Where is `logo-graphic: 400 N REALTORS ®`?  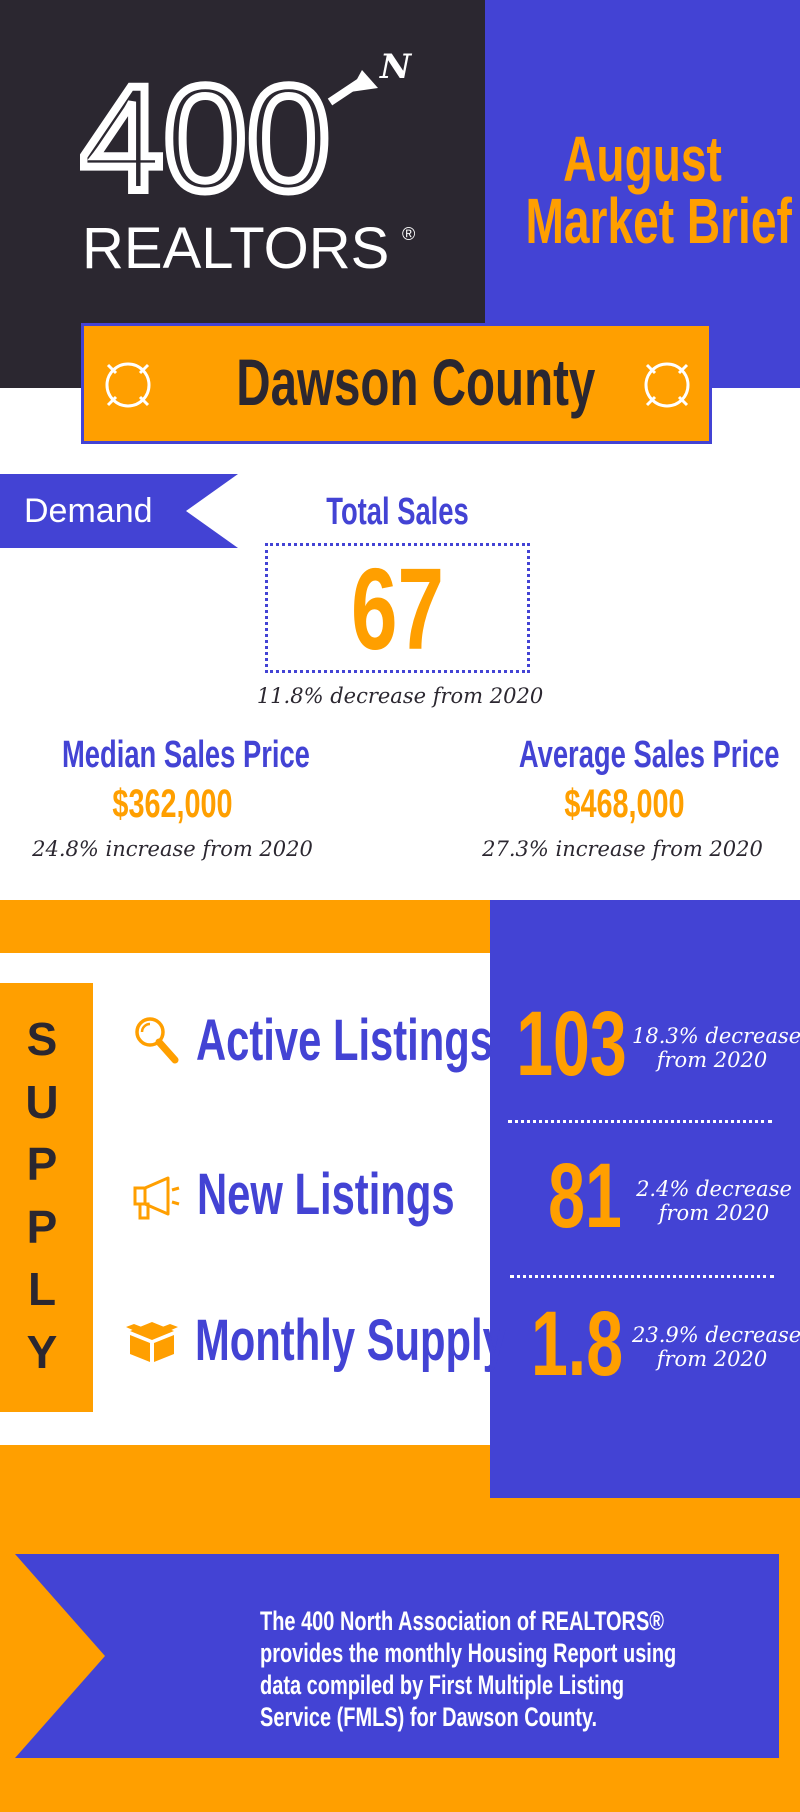 logo-graphic: 400 N REALTORS ® is located at coordinates (245, 164).